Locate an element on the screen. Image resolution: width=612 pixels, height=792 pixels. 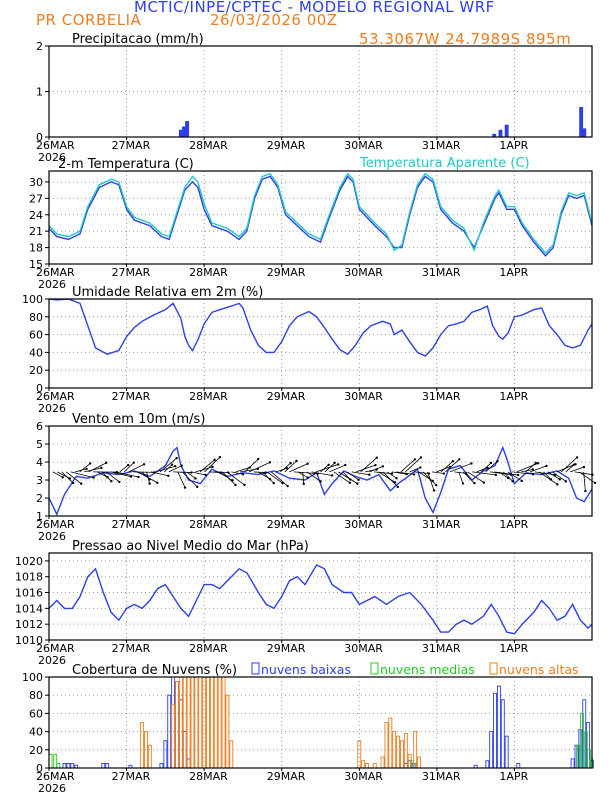
station-coords: 53.3067W 24.7989S 895m is located at coordinates (465, 39).